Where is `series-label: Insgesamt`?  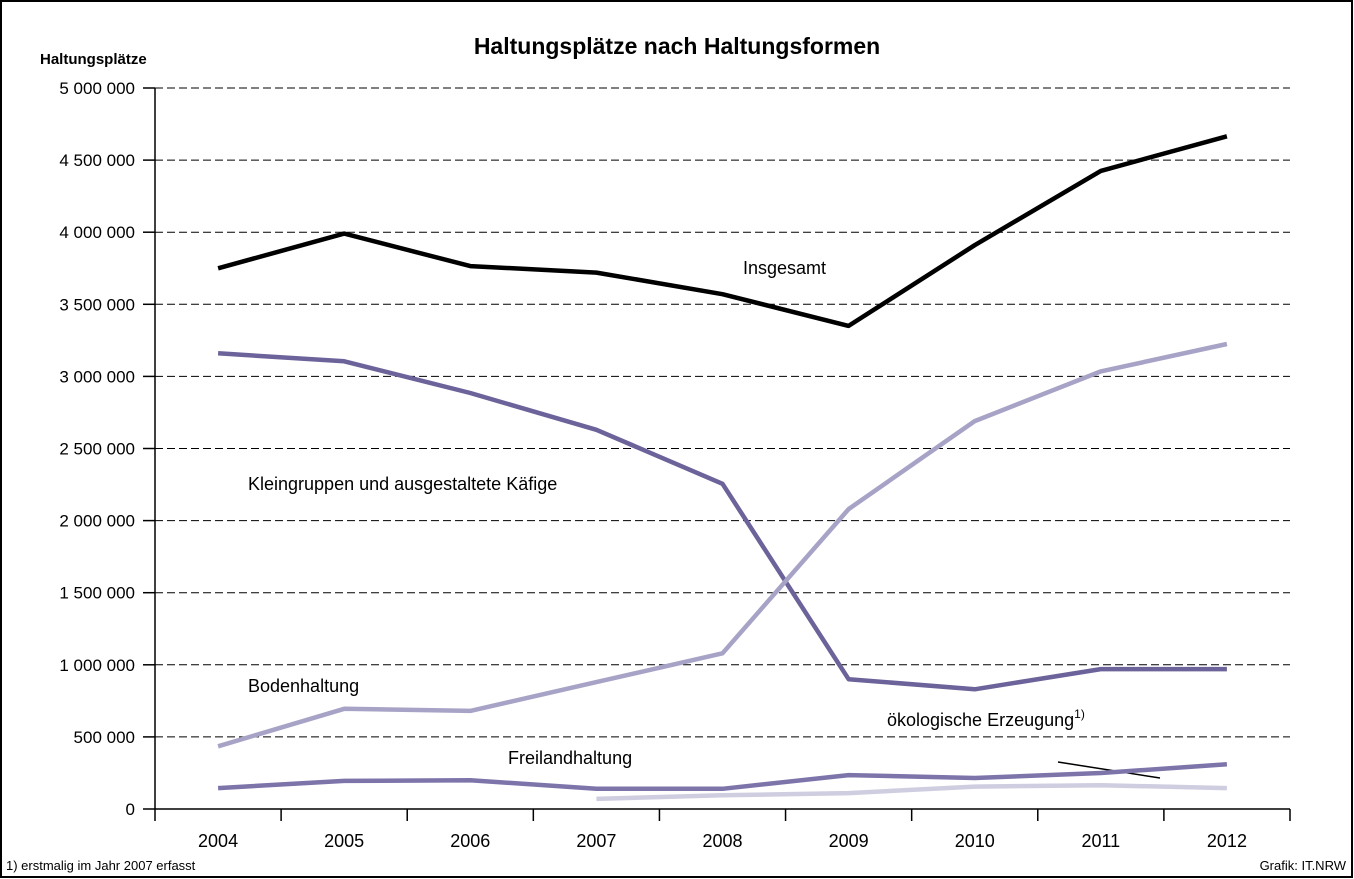 series-label: Insgesamt is located at coordinates (784, 268).